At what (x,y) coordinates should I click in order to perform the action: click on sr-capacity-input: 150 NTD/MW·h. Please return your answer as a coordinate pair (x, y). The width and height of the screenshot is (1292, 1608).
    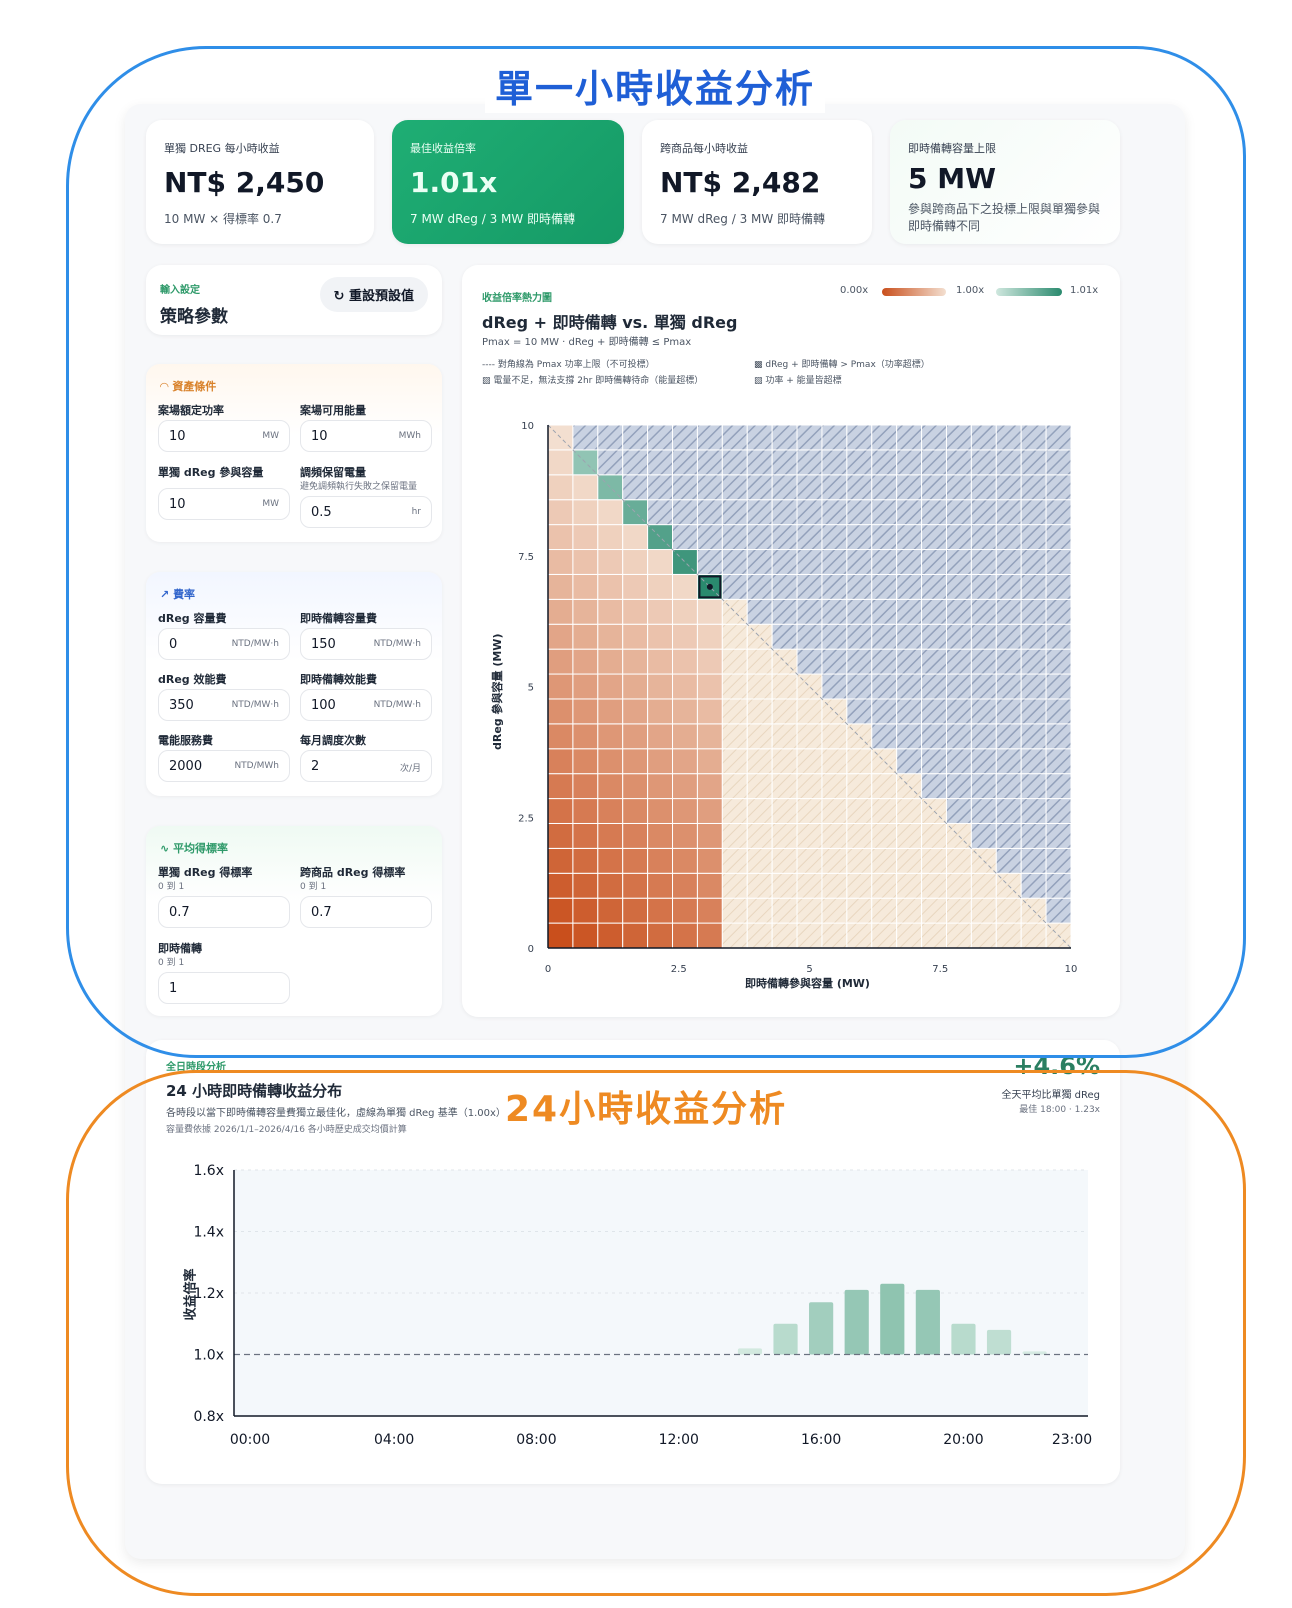
    Looking at the image, I should click on (366, 644).